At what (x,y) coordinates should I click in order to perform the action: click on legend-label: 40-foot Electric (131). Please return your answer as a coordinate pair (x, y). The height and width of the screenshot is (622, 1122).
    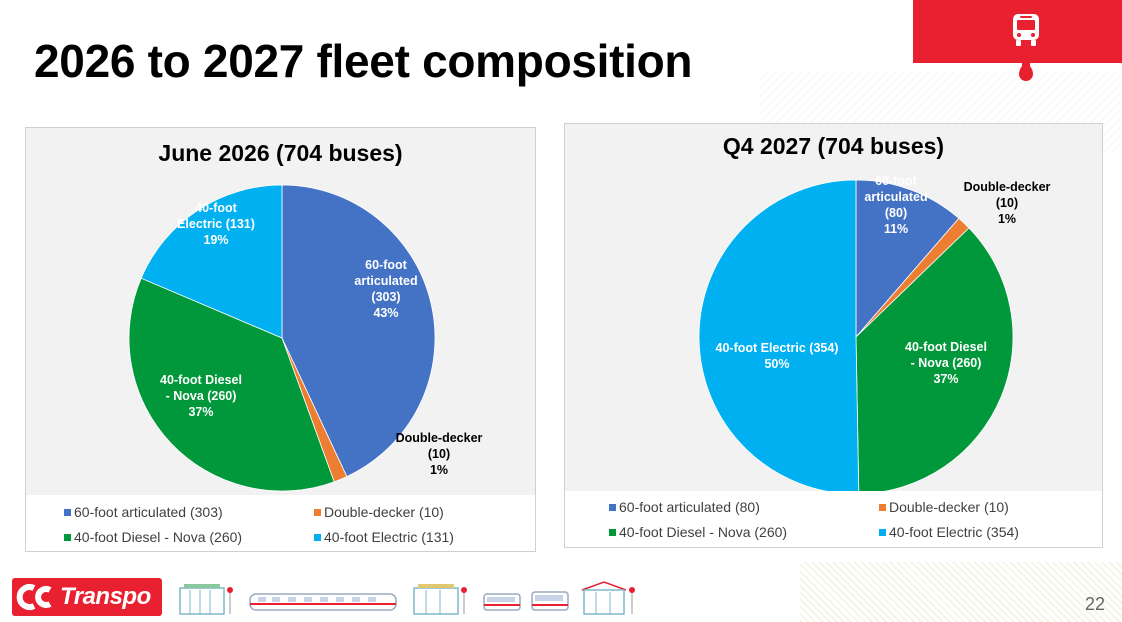
    Looking at the image, I should click on (389, 537).